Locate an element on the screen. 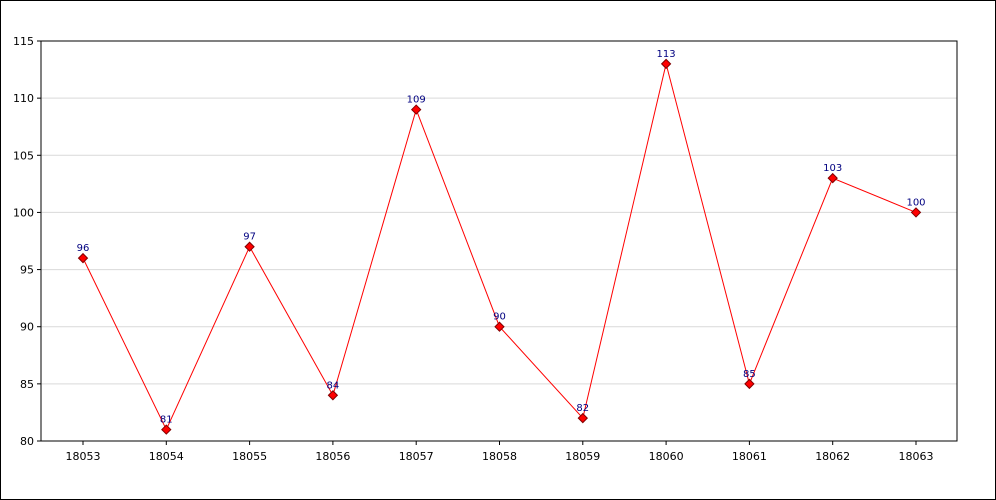  x-tick-label: 18062 is located at coordinates (832, 456).